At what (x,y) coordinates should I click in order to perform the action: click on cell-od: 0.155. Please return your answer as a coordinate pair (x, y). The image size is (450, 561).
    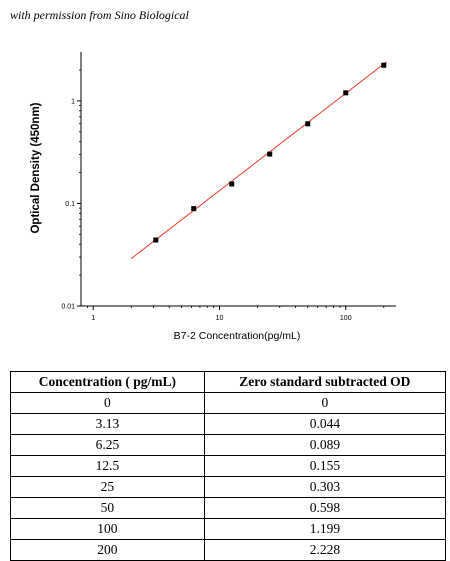
    Looking at the image, I should click on (325, 466).